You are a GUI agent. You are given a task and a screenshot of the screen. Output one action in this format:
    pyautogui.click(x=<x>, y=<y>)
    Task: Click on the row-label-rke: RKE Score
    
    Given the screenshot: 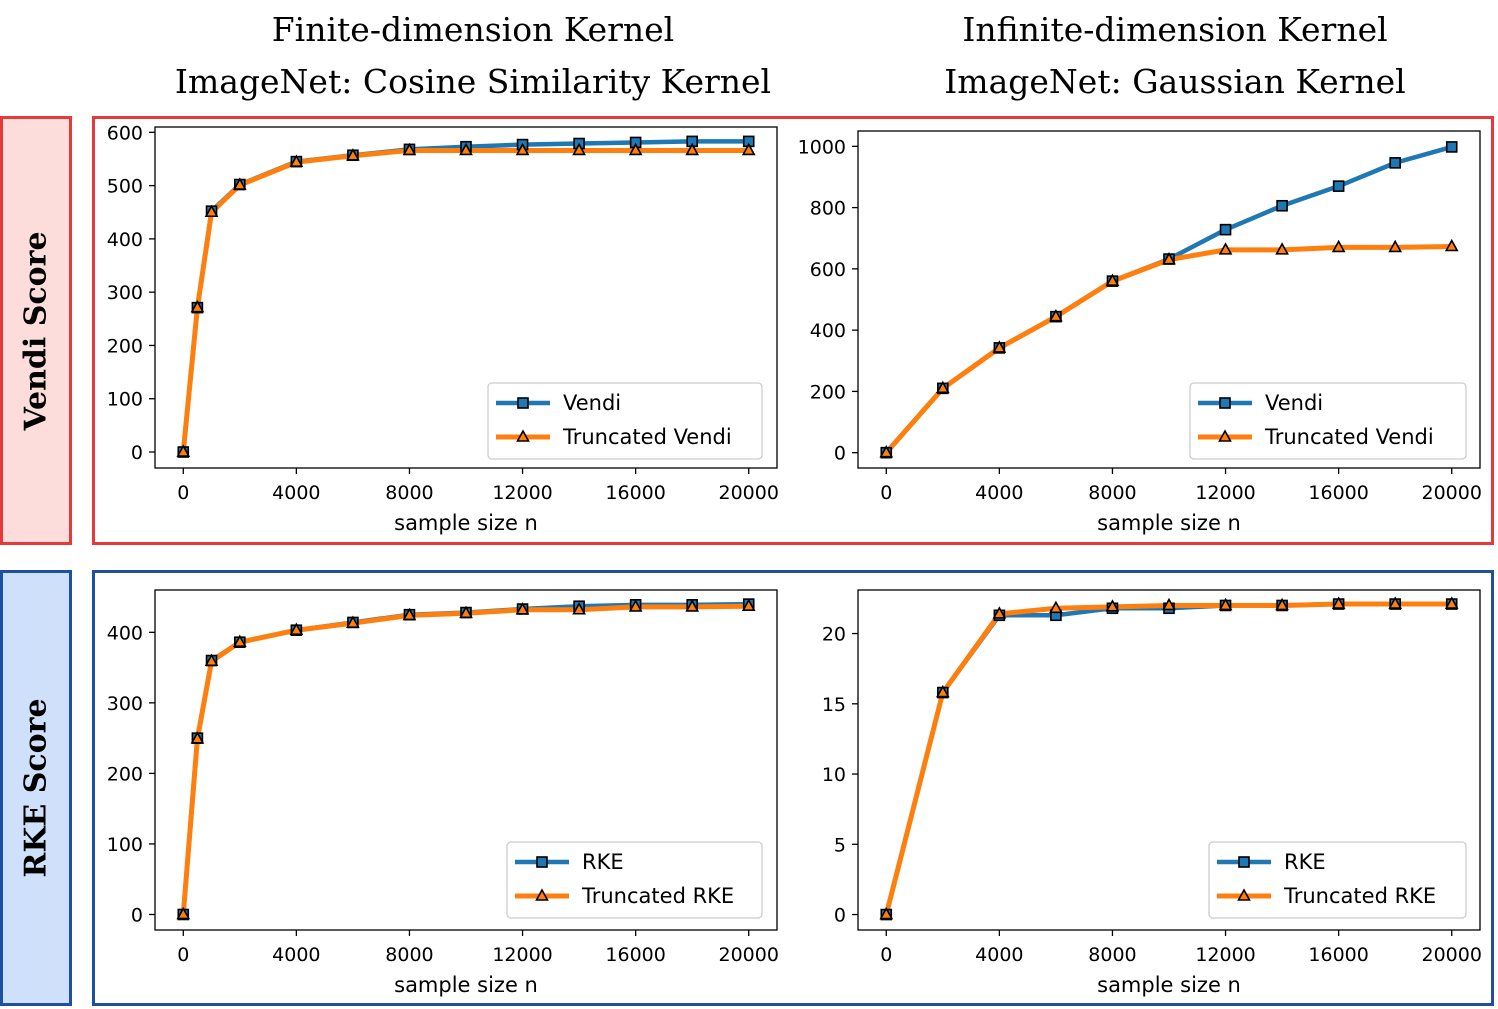 What is the action you would take?
    pyautogui.click(x=36, y=788)
    